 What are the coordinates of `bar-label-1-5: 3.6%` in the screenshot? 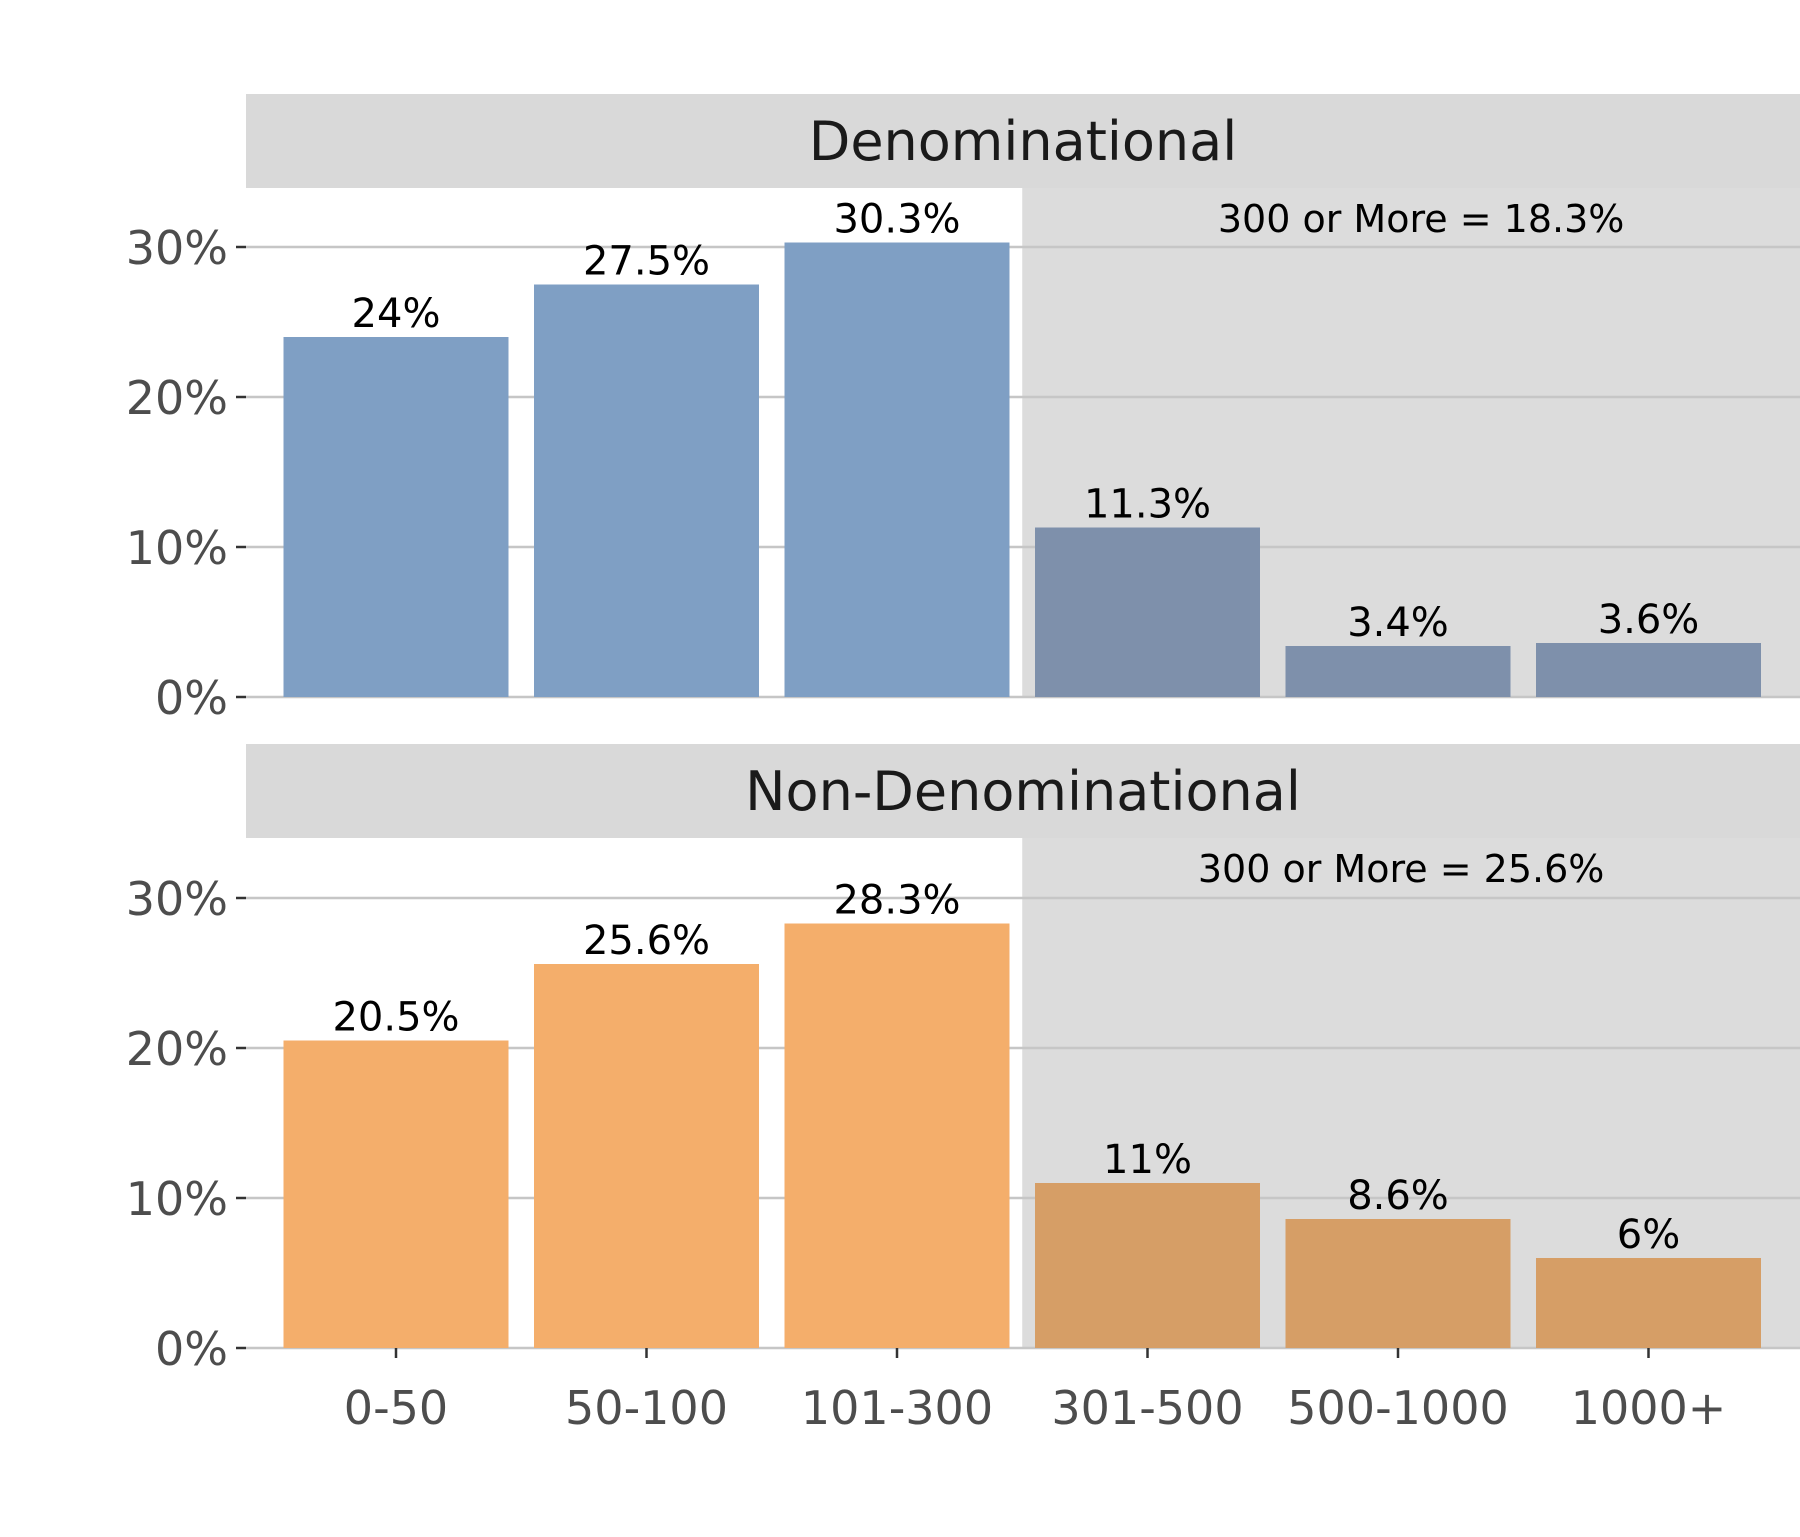 It's located at (1649, 620).